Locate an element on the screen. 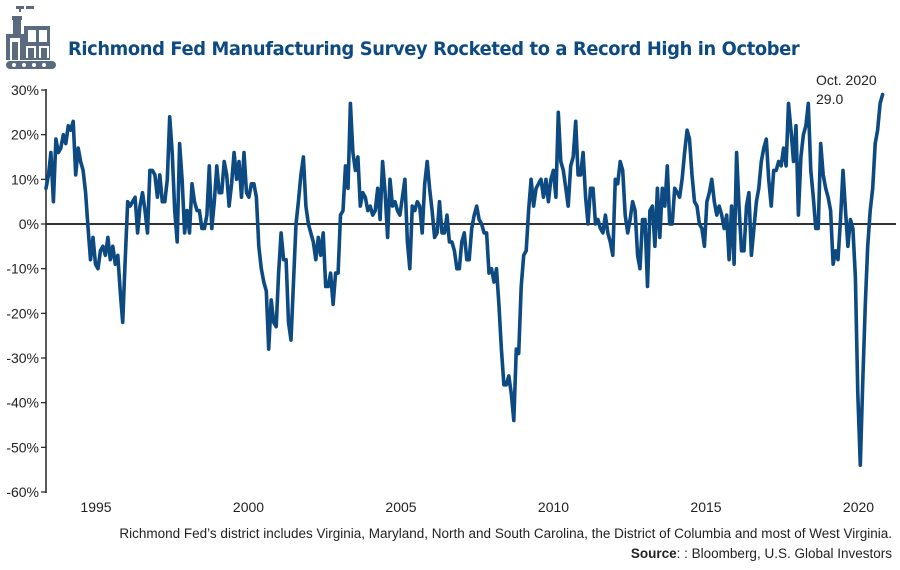  y-tick-label: 10% is located at coordinates (25, 179).